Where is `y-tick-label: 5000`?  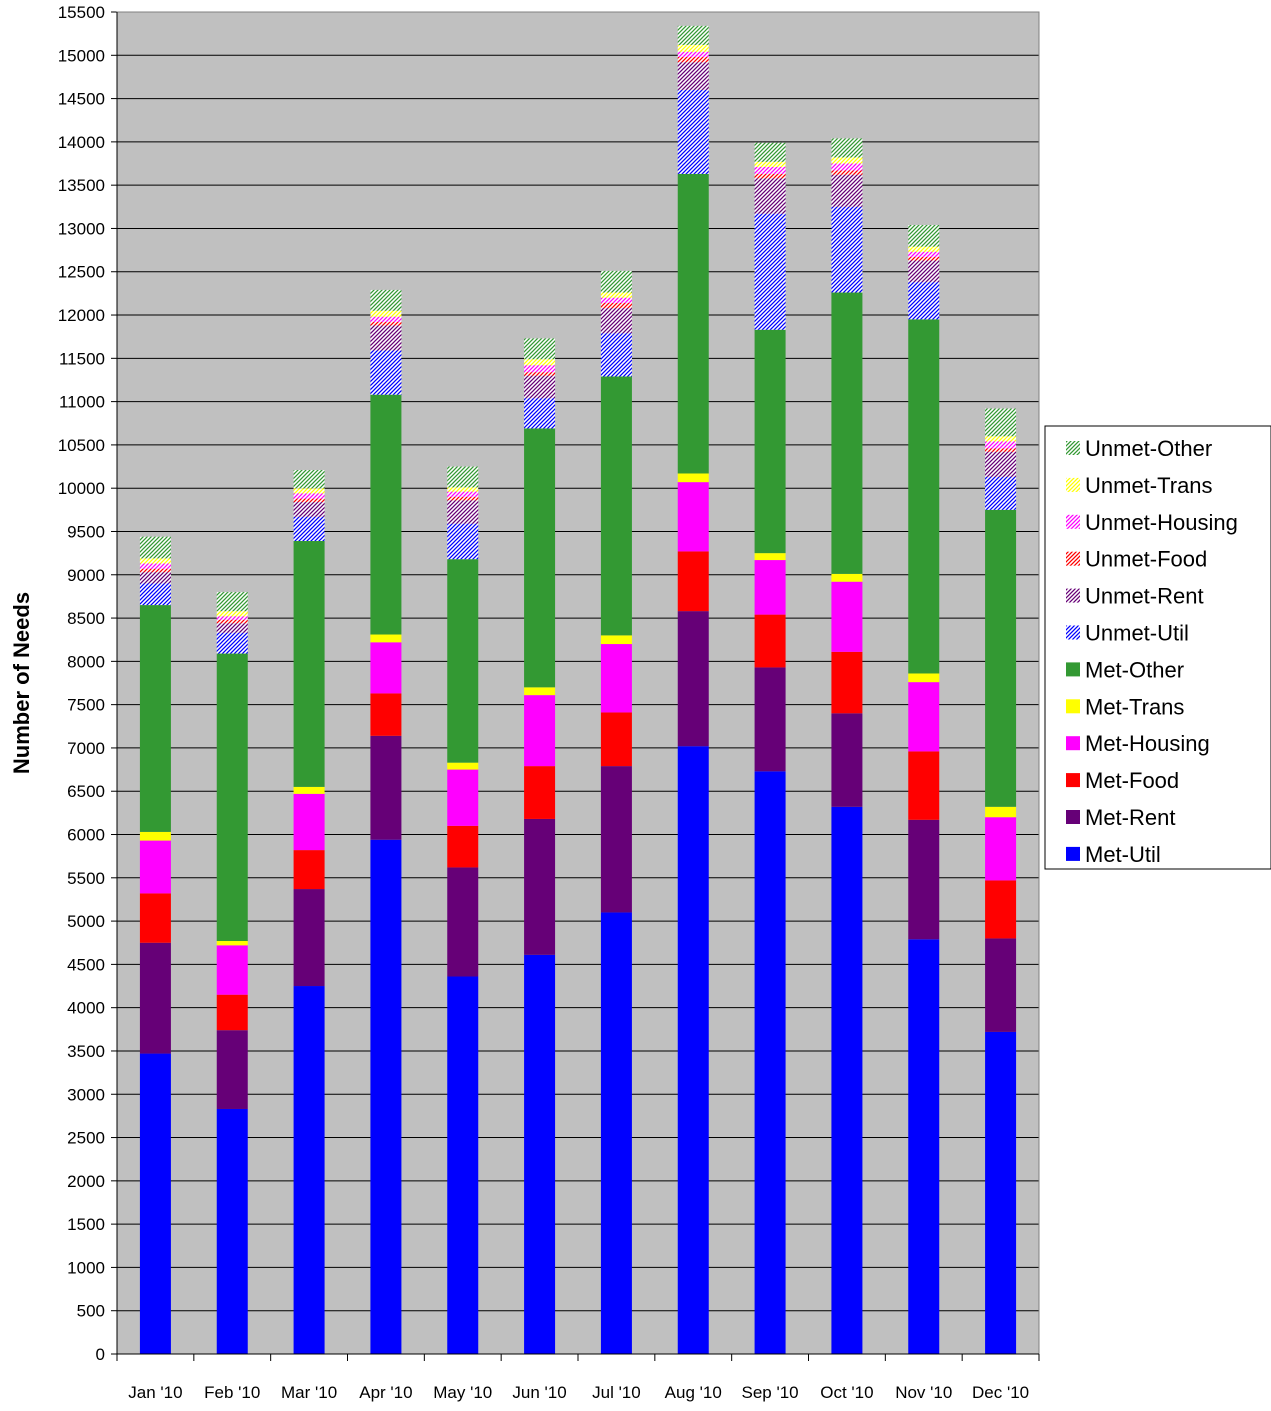 y-tick-label: 5000 is located at coordinates (86, 921).